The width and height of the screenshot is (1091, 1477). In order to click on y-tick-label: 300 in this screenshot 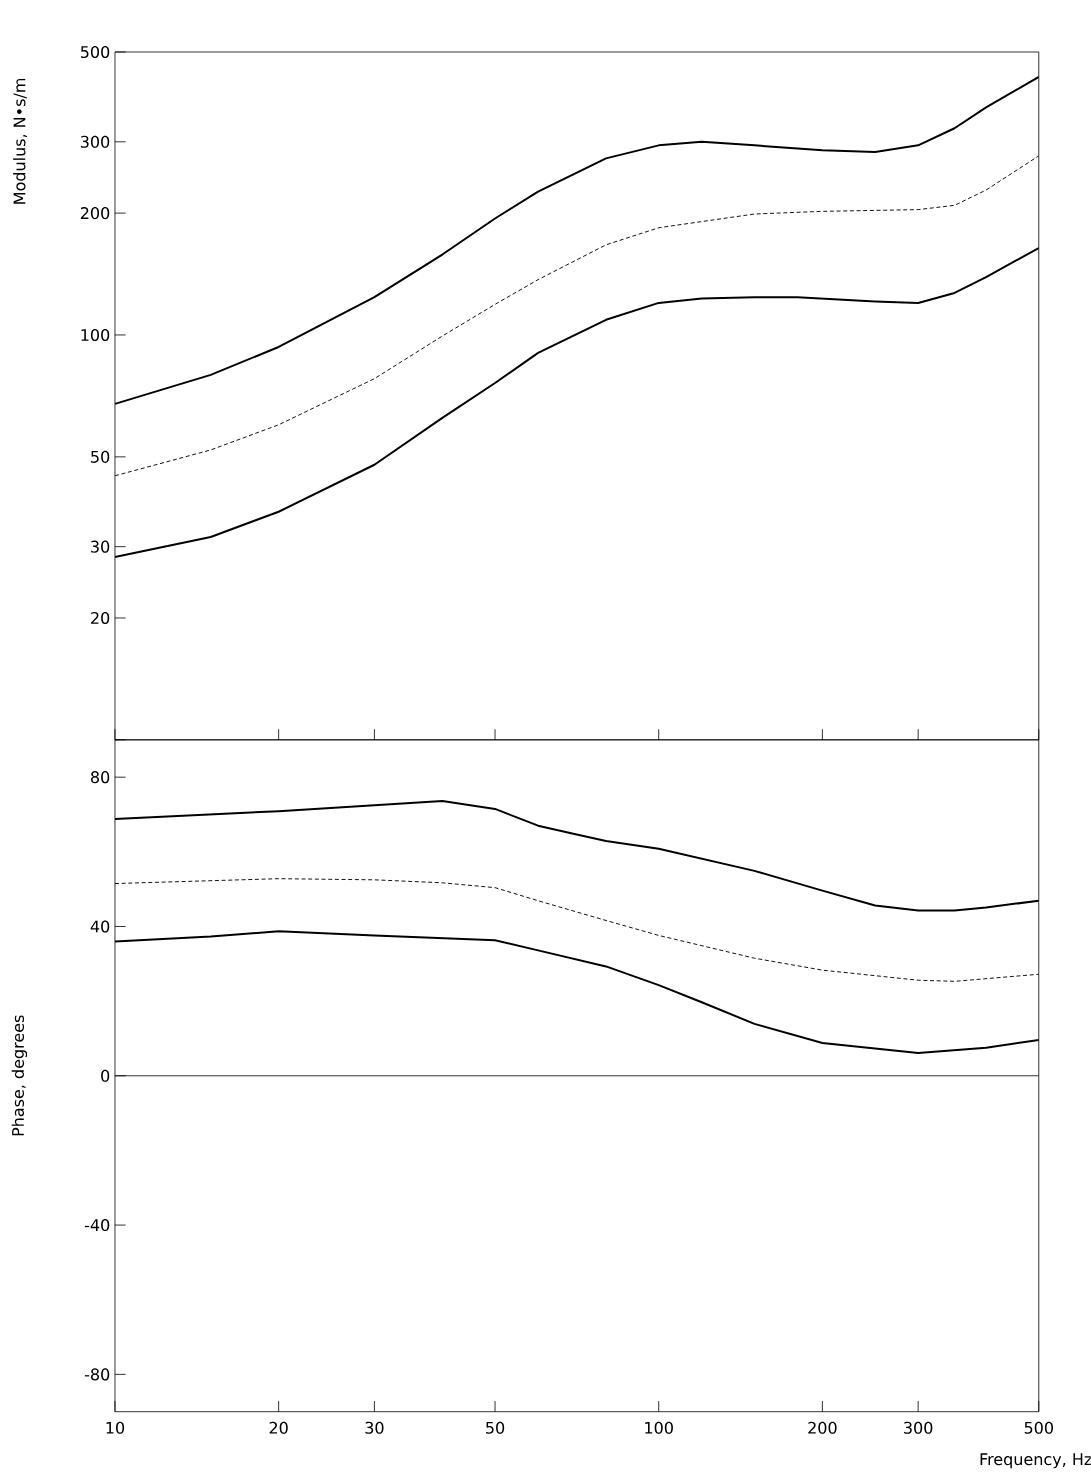, I will do `click(95, 141)`.